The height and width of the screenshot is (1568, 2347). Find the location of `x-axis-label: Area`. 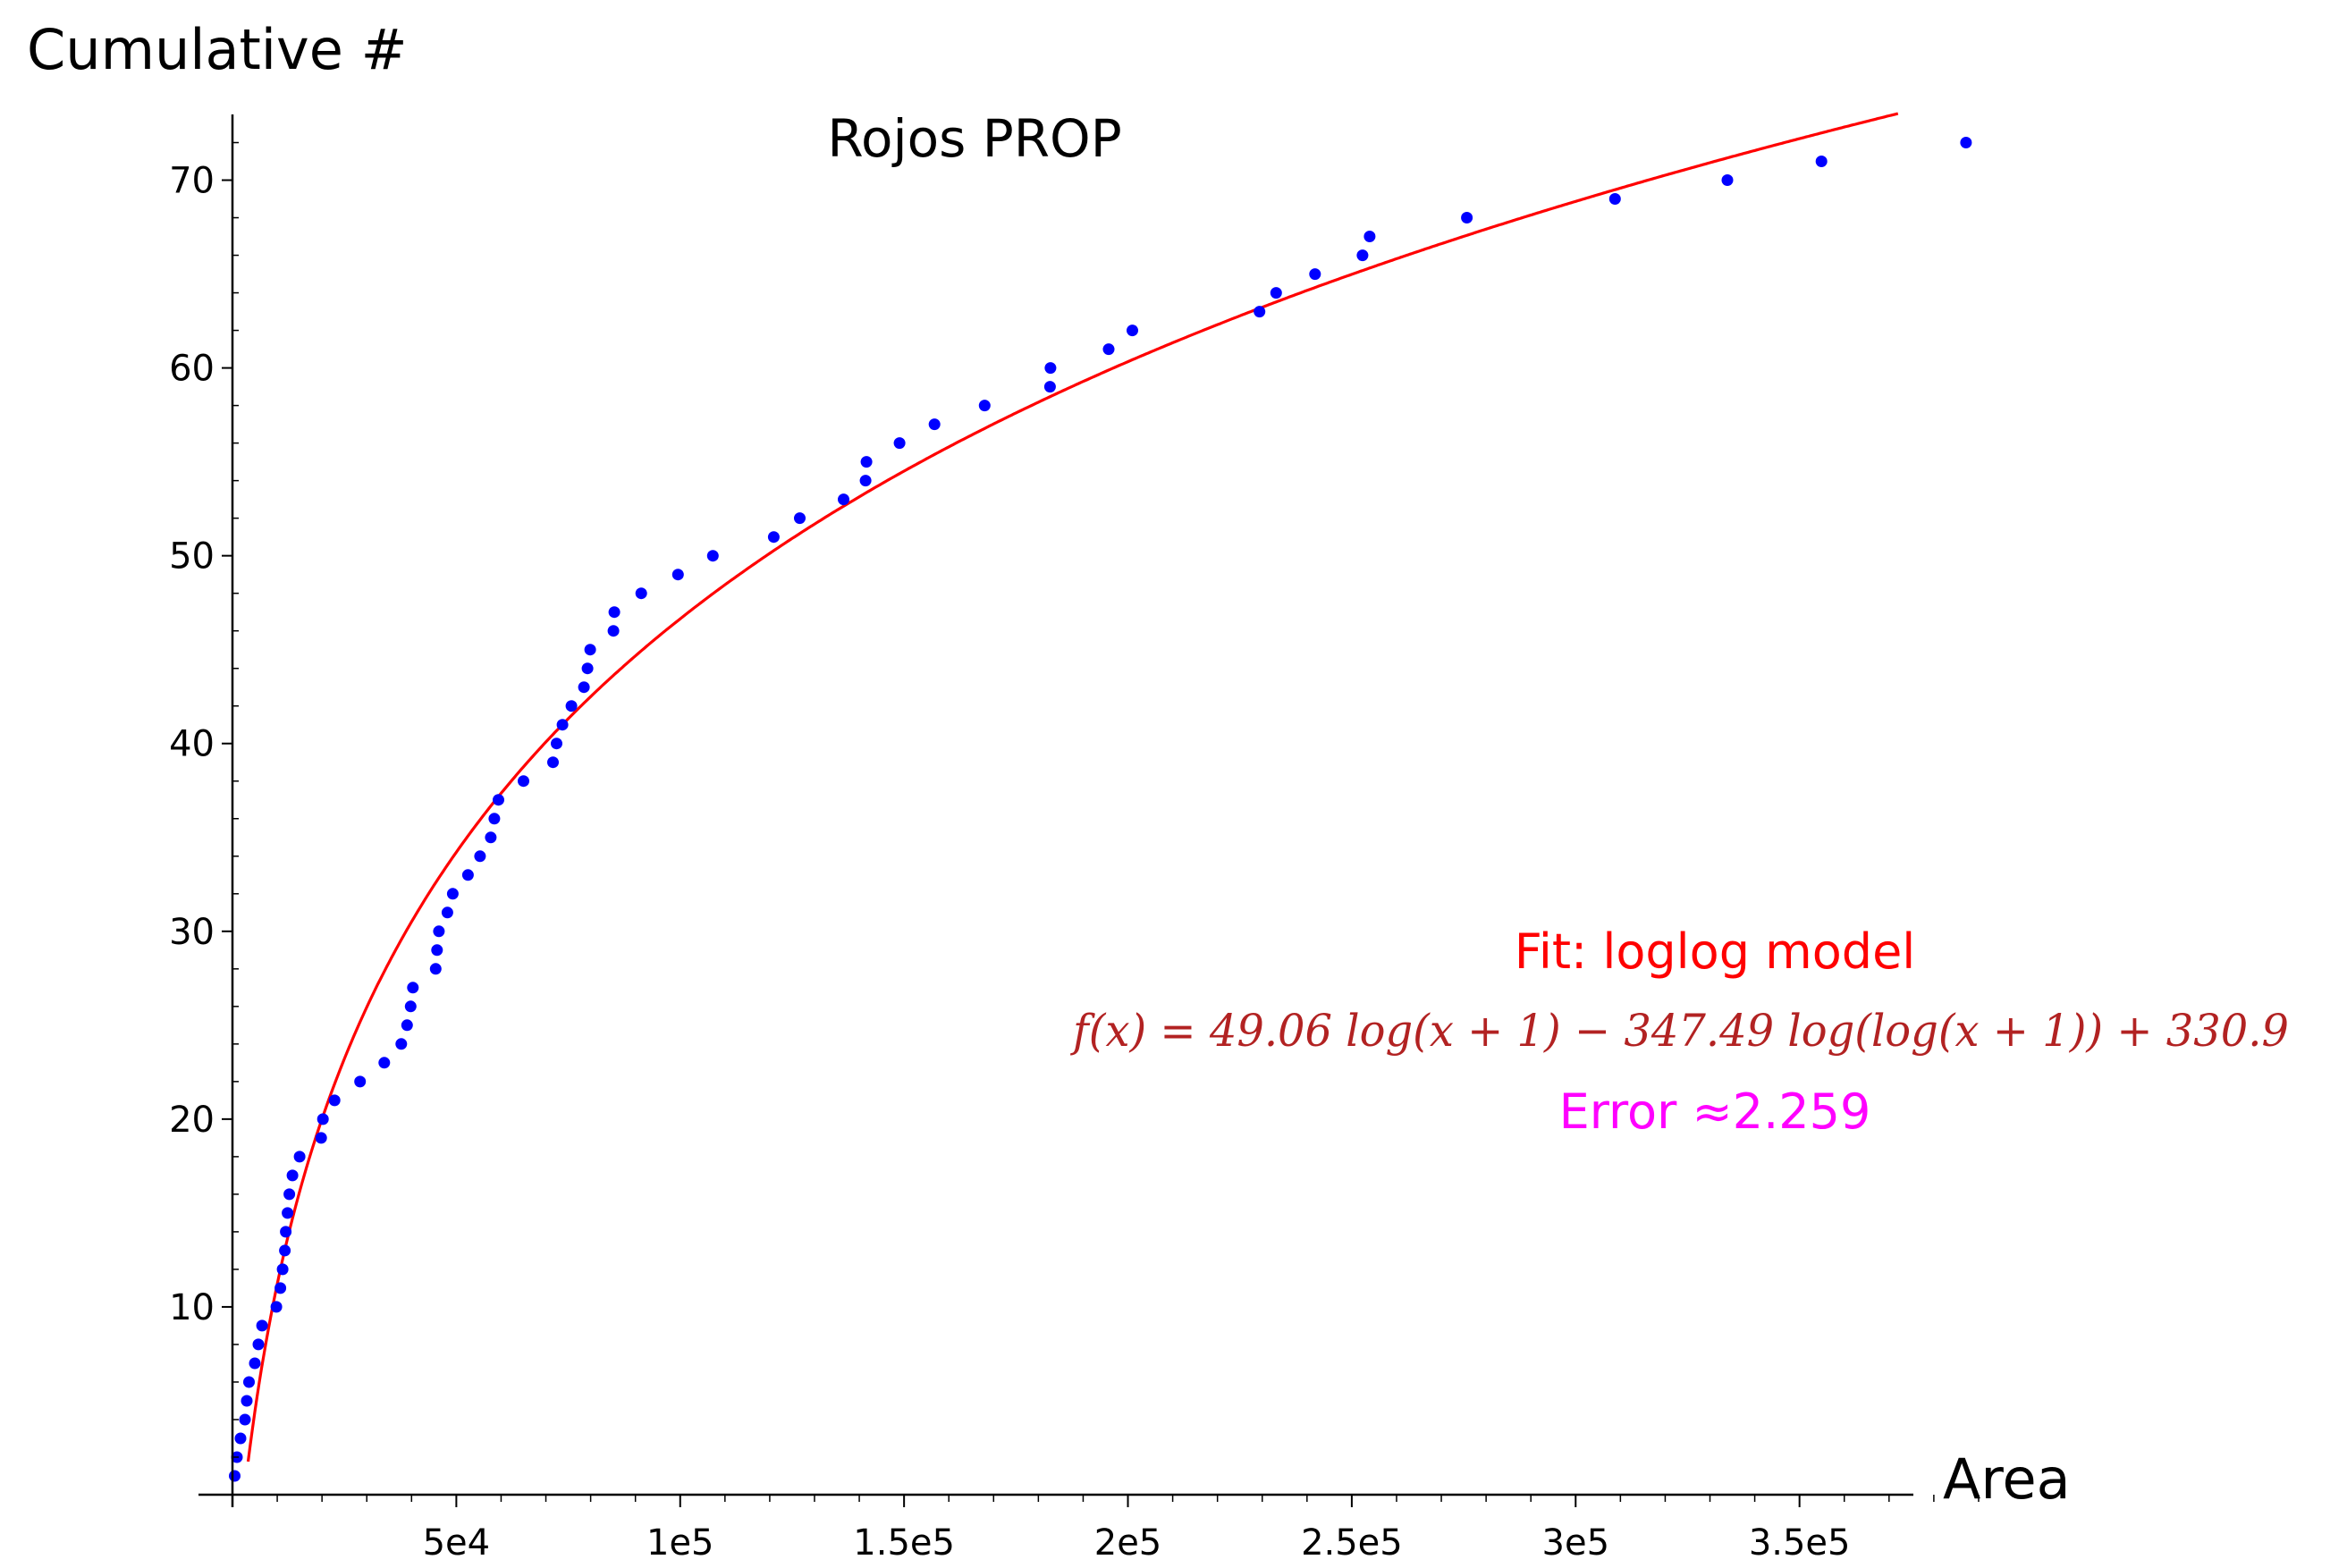

x-axis-label: Area is located at coordinates (2007, 1479).